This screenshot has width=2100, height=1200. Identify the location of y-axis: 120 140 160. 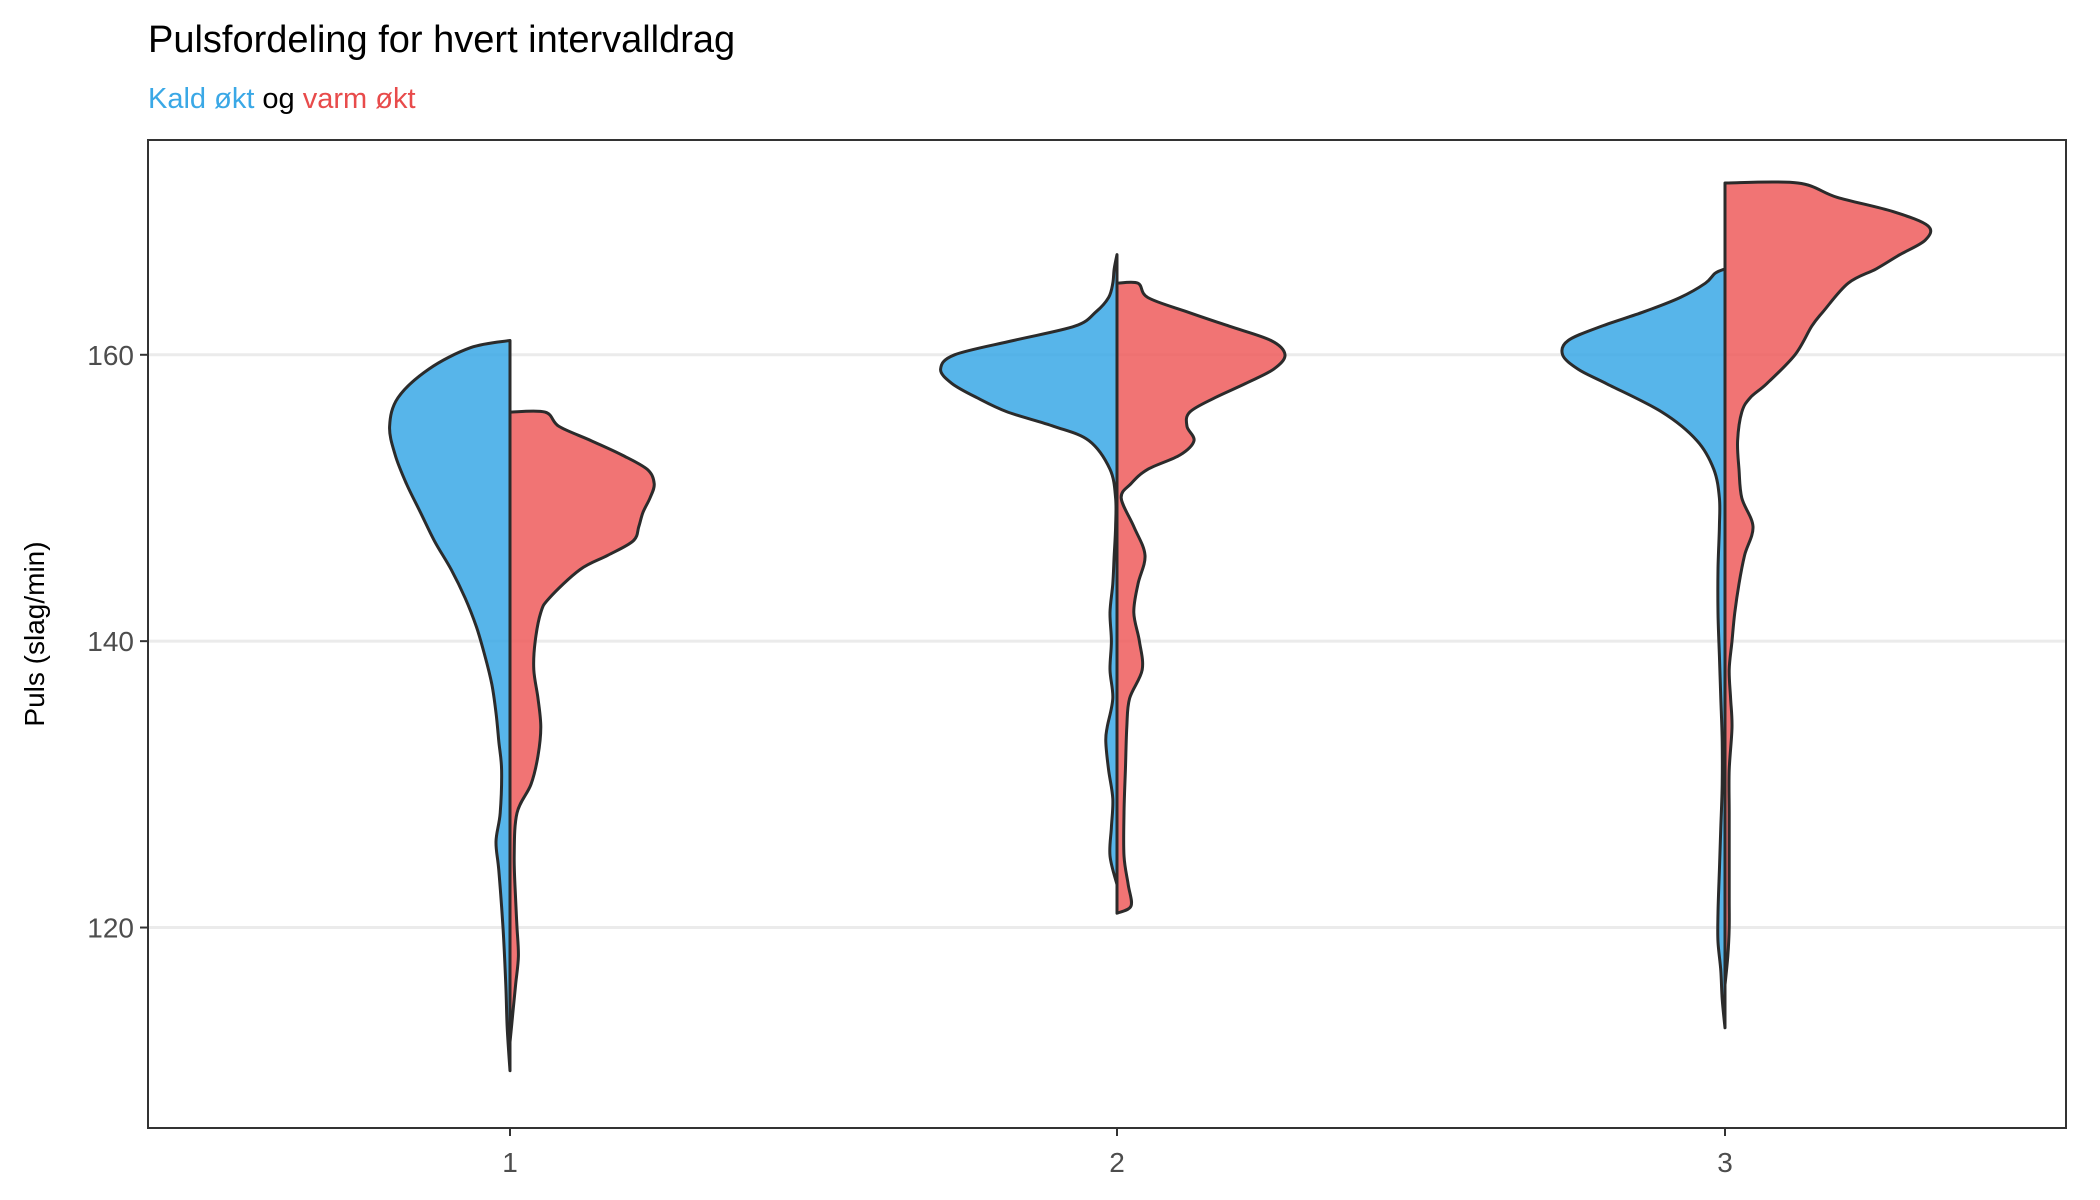
(117, 642).